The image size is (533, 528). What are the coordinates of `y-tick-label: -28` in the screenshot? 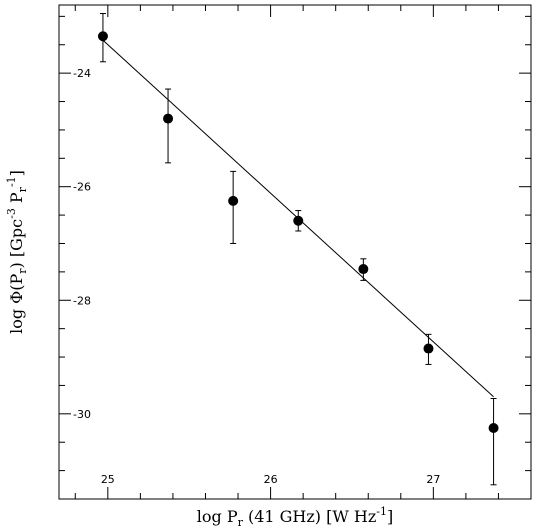 It's located at (82, 300).